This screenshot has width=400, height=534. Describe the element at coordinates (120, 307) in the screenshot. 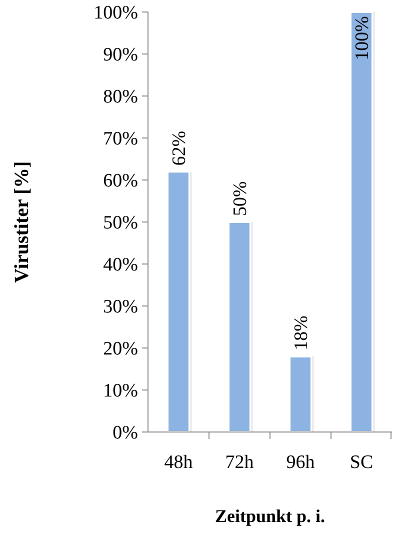

I see `y-tick-label: 30%` at that location.